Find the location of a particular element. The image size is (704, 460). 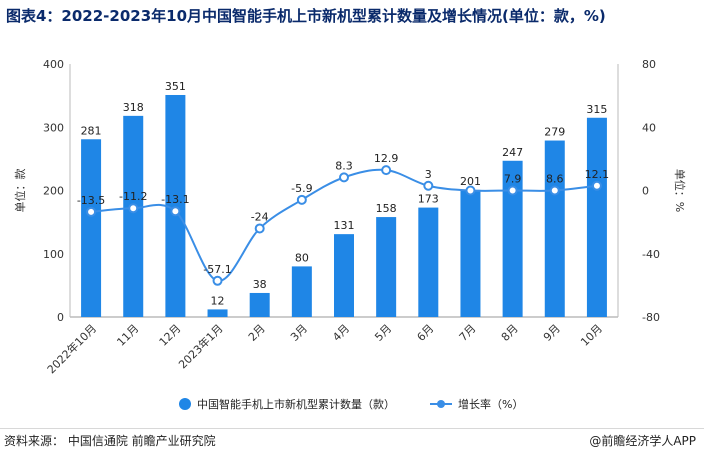

line-value-label: 3 is located at coordinates (428, 174).